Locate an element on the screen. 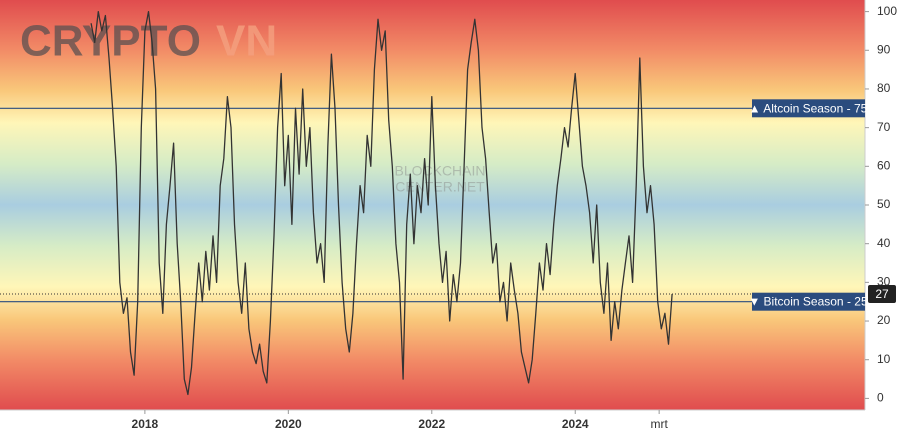  y-tick-label: 10 is located at coordinates (884, 359).